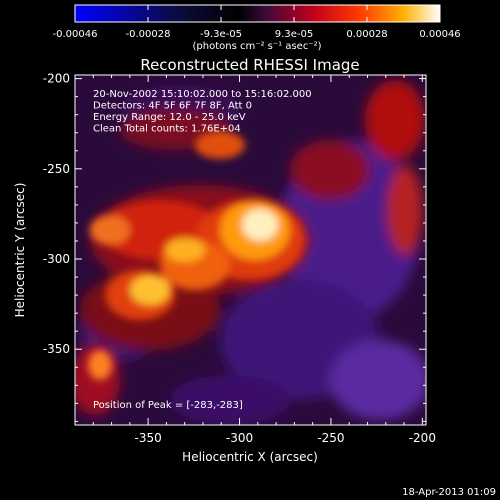 The image size is (500, 500). What do you see at coordinates (56, 349) in the screenshot?
I see `y-tick-label: -350` at bounding box center [56, 349].